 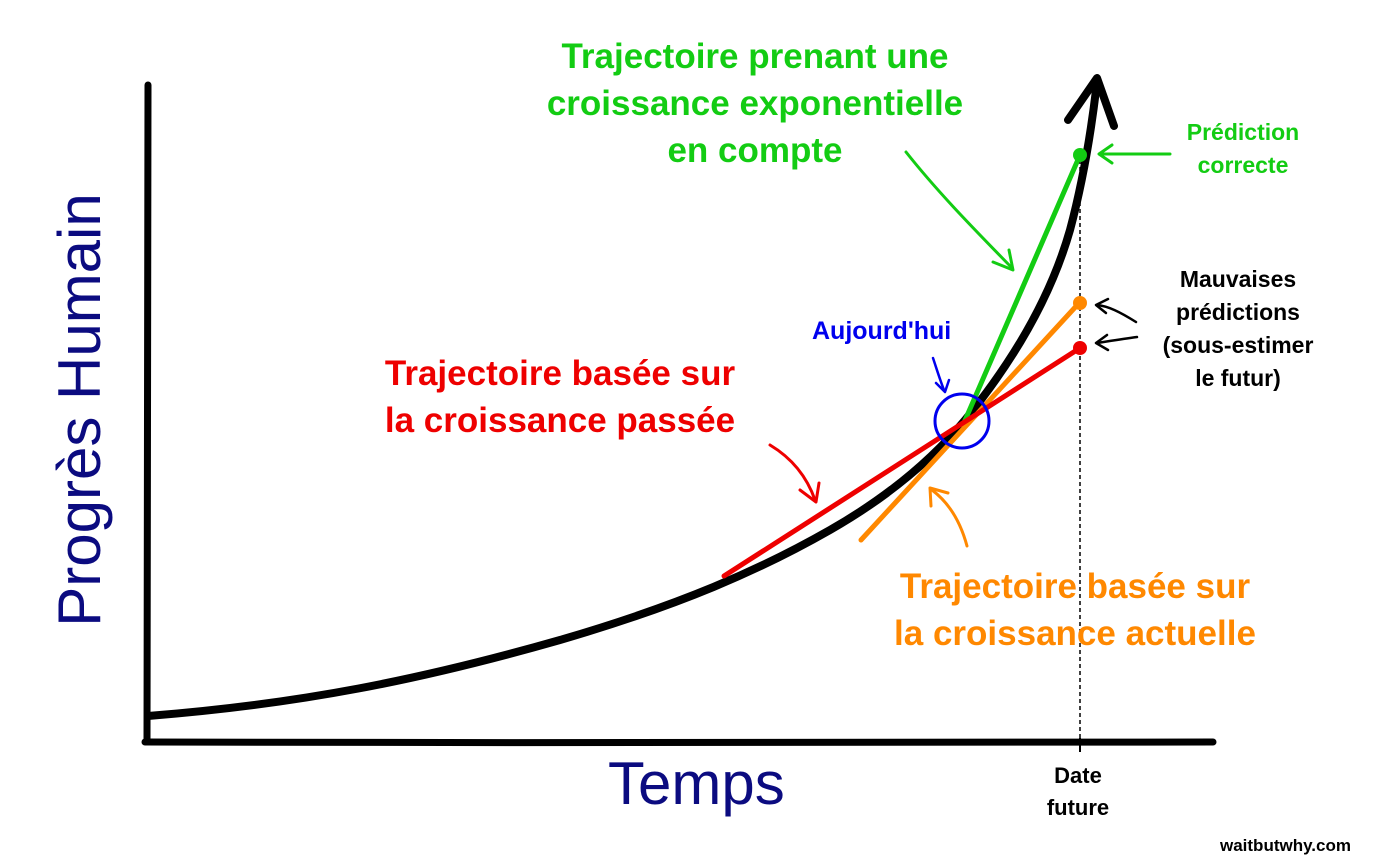 I want to click on bad-predictions-line-4: le futur), so click(x=1238, y=378).